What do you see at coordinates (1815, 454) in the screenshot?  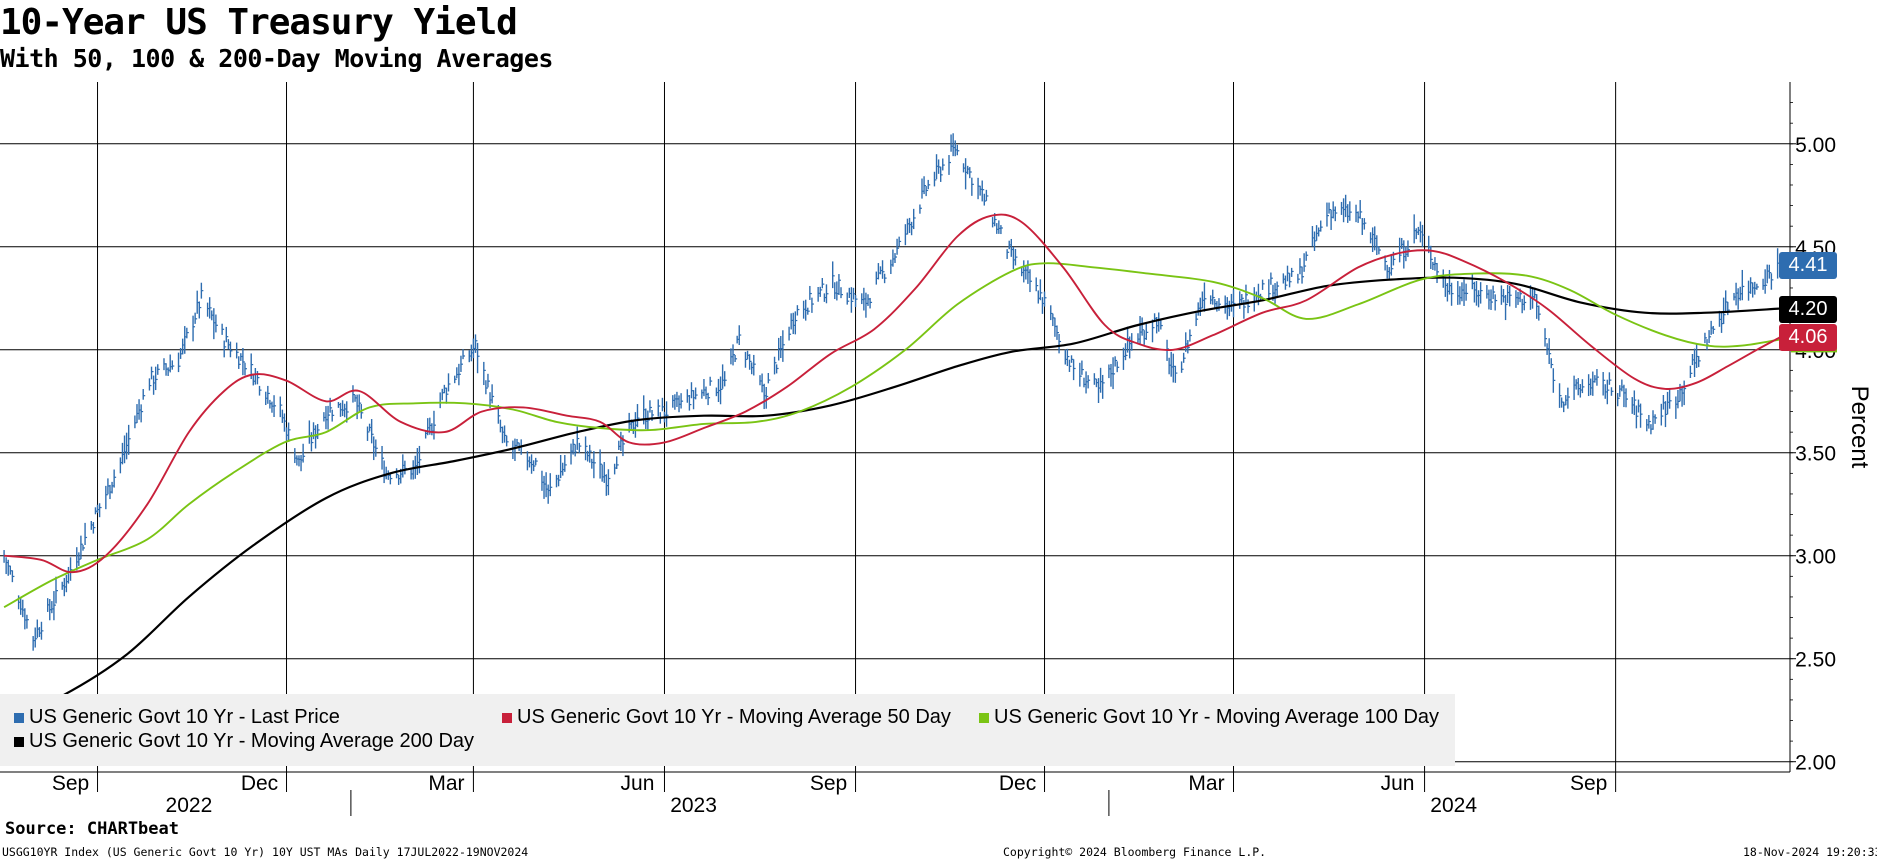 I see `y-tick-label: 3.50` at bounding box center [1815, 454].